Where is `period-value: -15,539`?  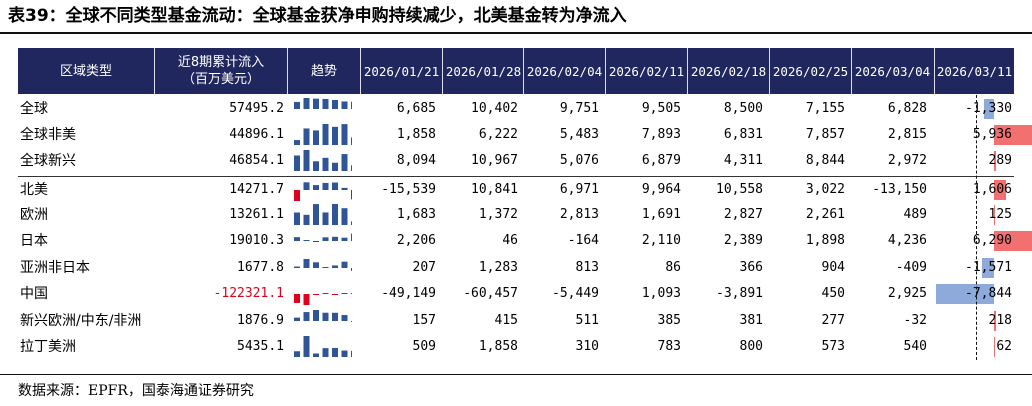
period-value: -15,539 is located at coordinates (408, 189).